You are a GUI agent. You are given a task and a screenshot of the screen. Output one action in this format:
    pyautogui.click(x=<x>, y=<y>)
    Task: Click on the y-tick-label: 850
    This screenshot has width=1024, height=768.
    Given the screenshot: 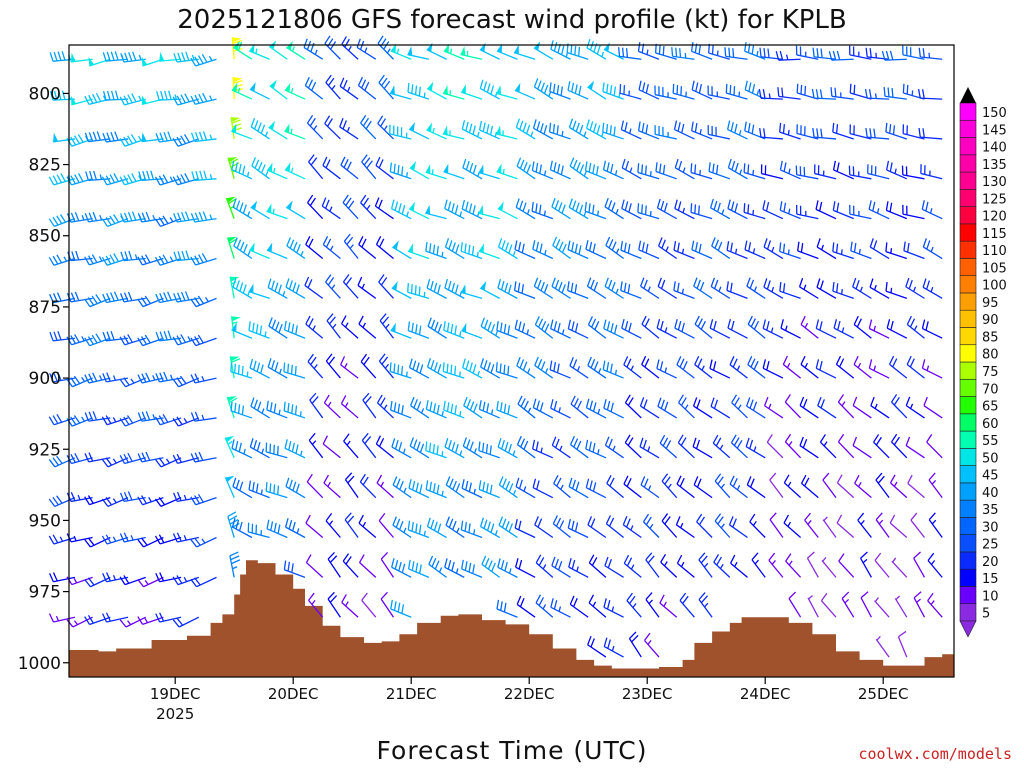 What is the action you would take?
    pyautogui.click(x=45, y=237)
    